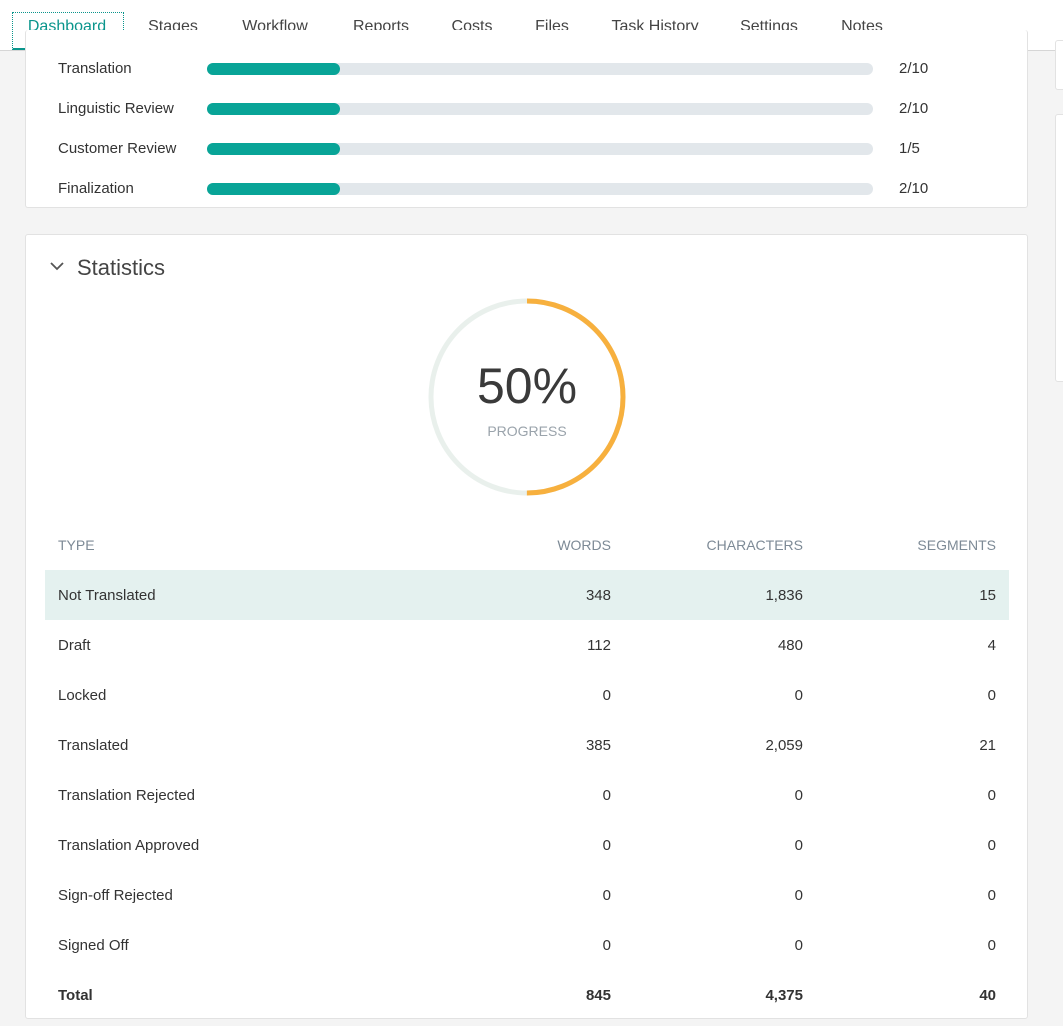  I want to click on total-cell: 40, so click(987, 995).